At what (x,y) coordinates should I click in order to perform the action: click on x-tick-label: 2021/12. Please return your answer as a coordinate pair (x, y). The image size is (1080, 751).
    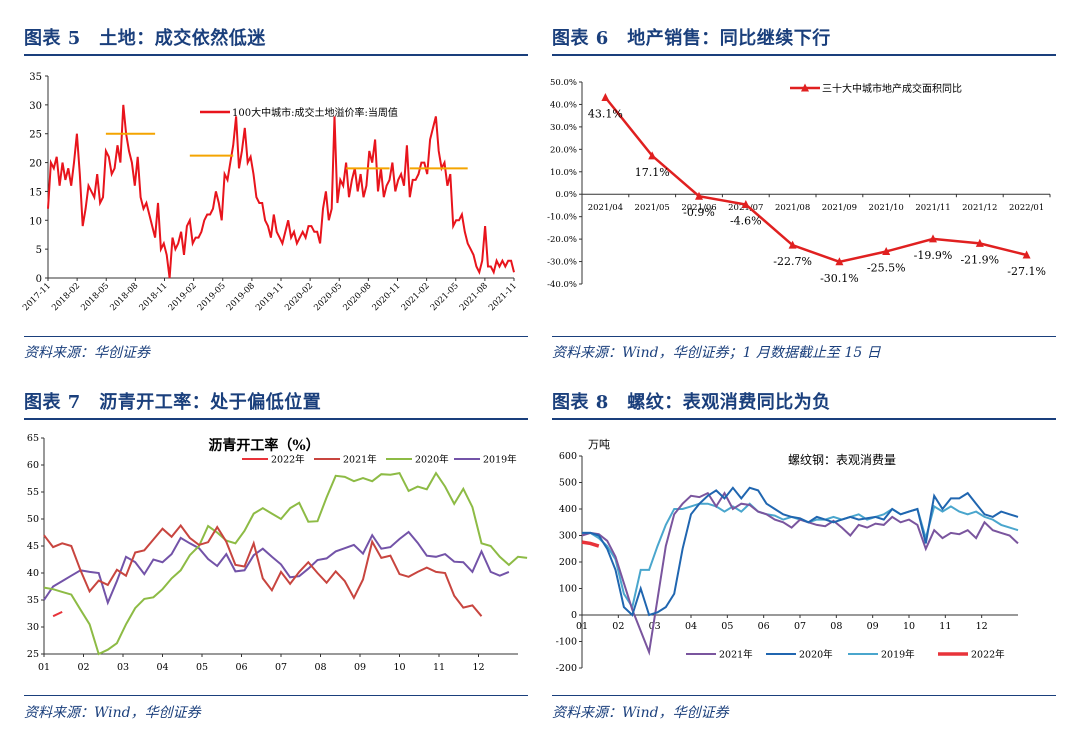
    Looking at the image, I should click on (979, 208).